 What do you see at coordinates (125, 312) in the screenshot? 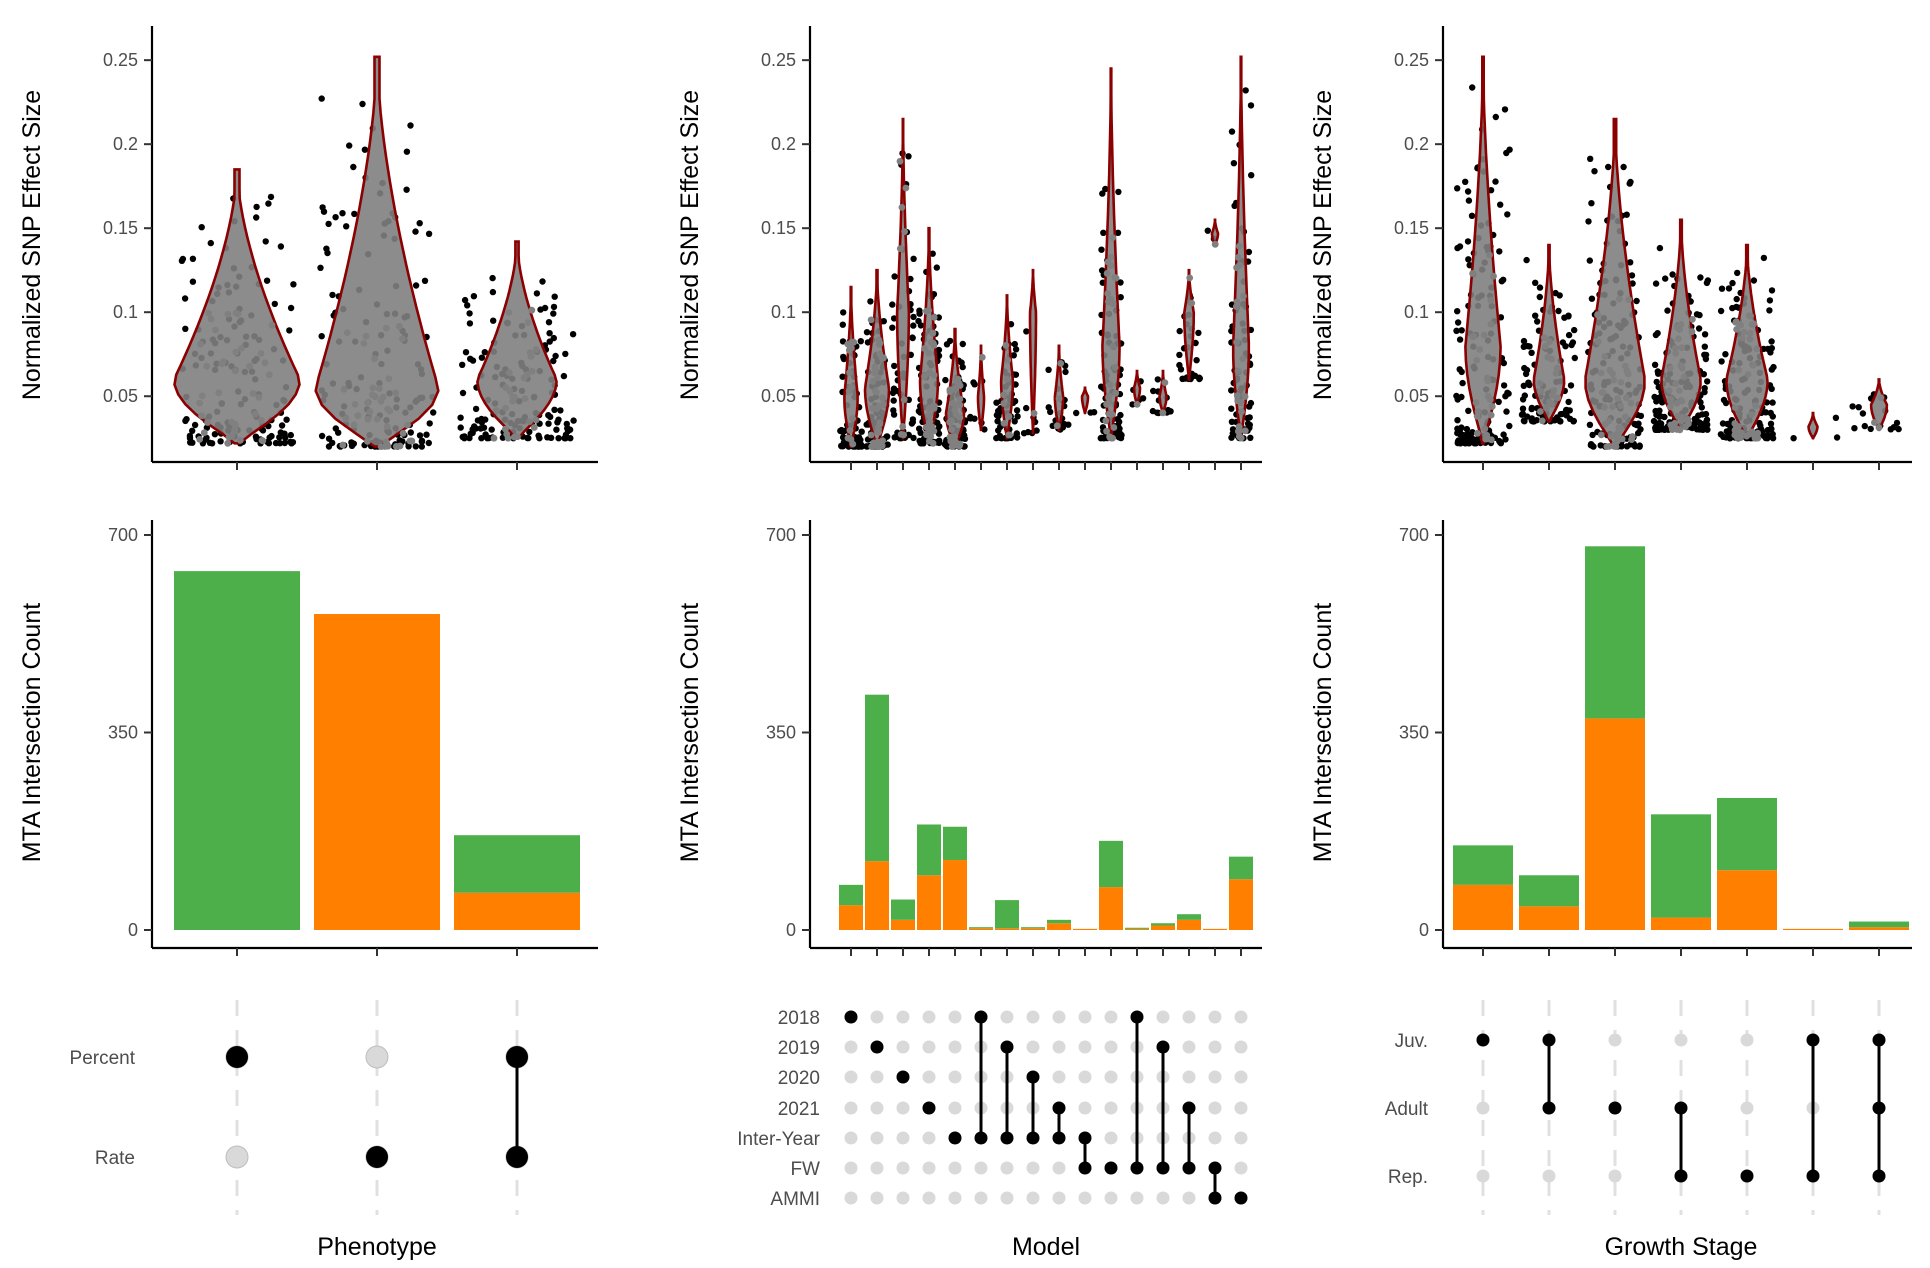
I see `y-tick-label: 0.1` at bounding box center [125, 312].